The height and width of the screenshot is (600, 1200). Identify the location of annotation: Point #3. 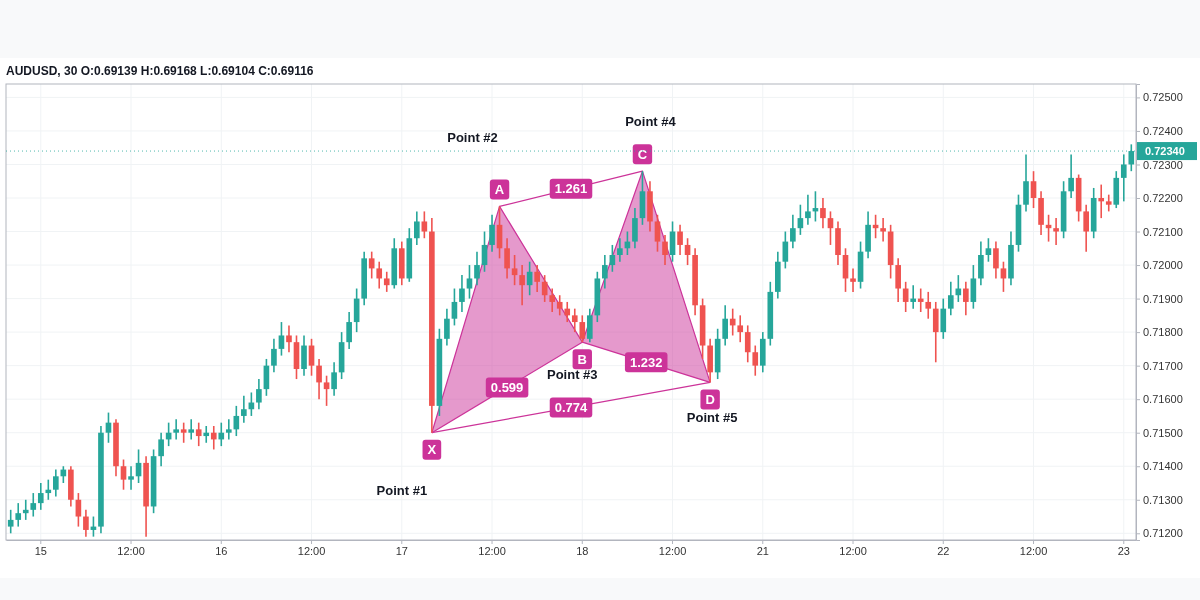
(572, 375).